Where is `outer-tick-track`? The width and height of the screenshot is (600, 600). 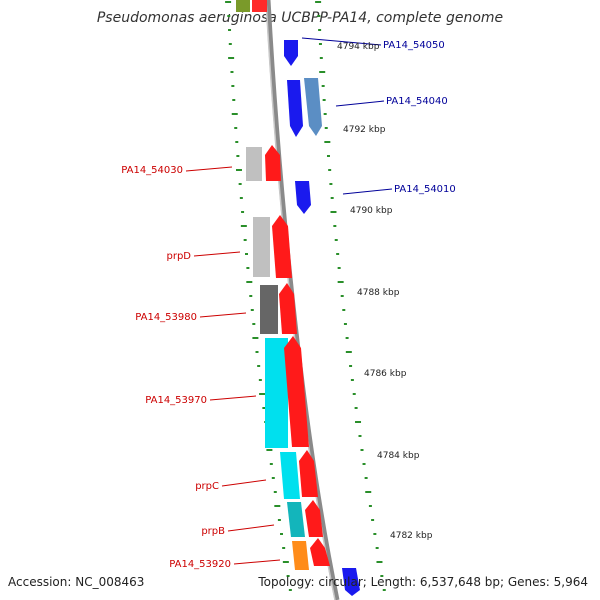 outer-tick-track is located at coordinates (350, 296).